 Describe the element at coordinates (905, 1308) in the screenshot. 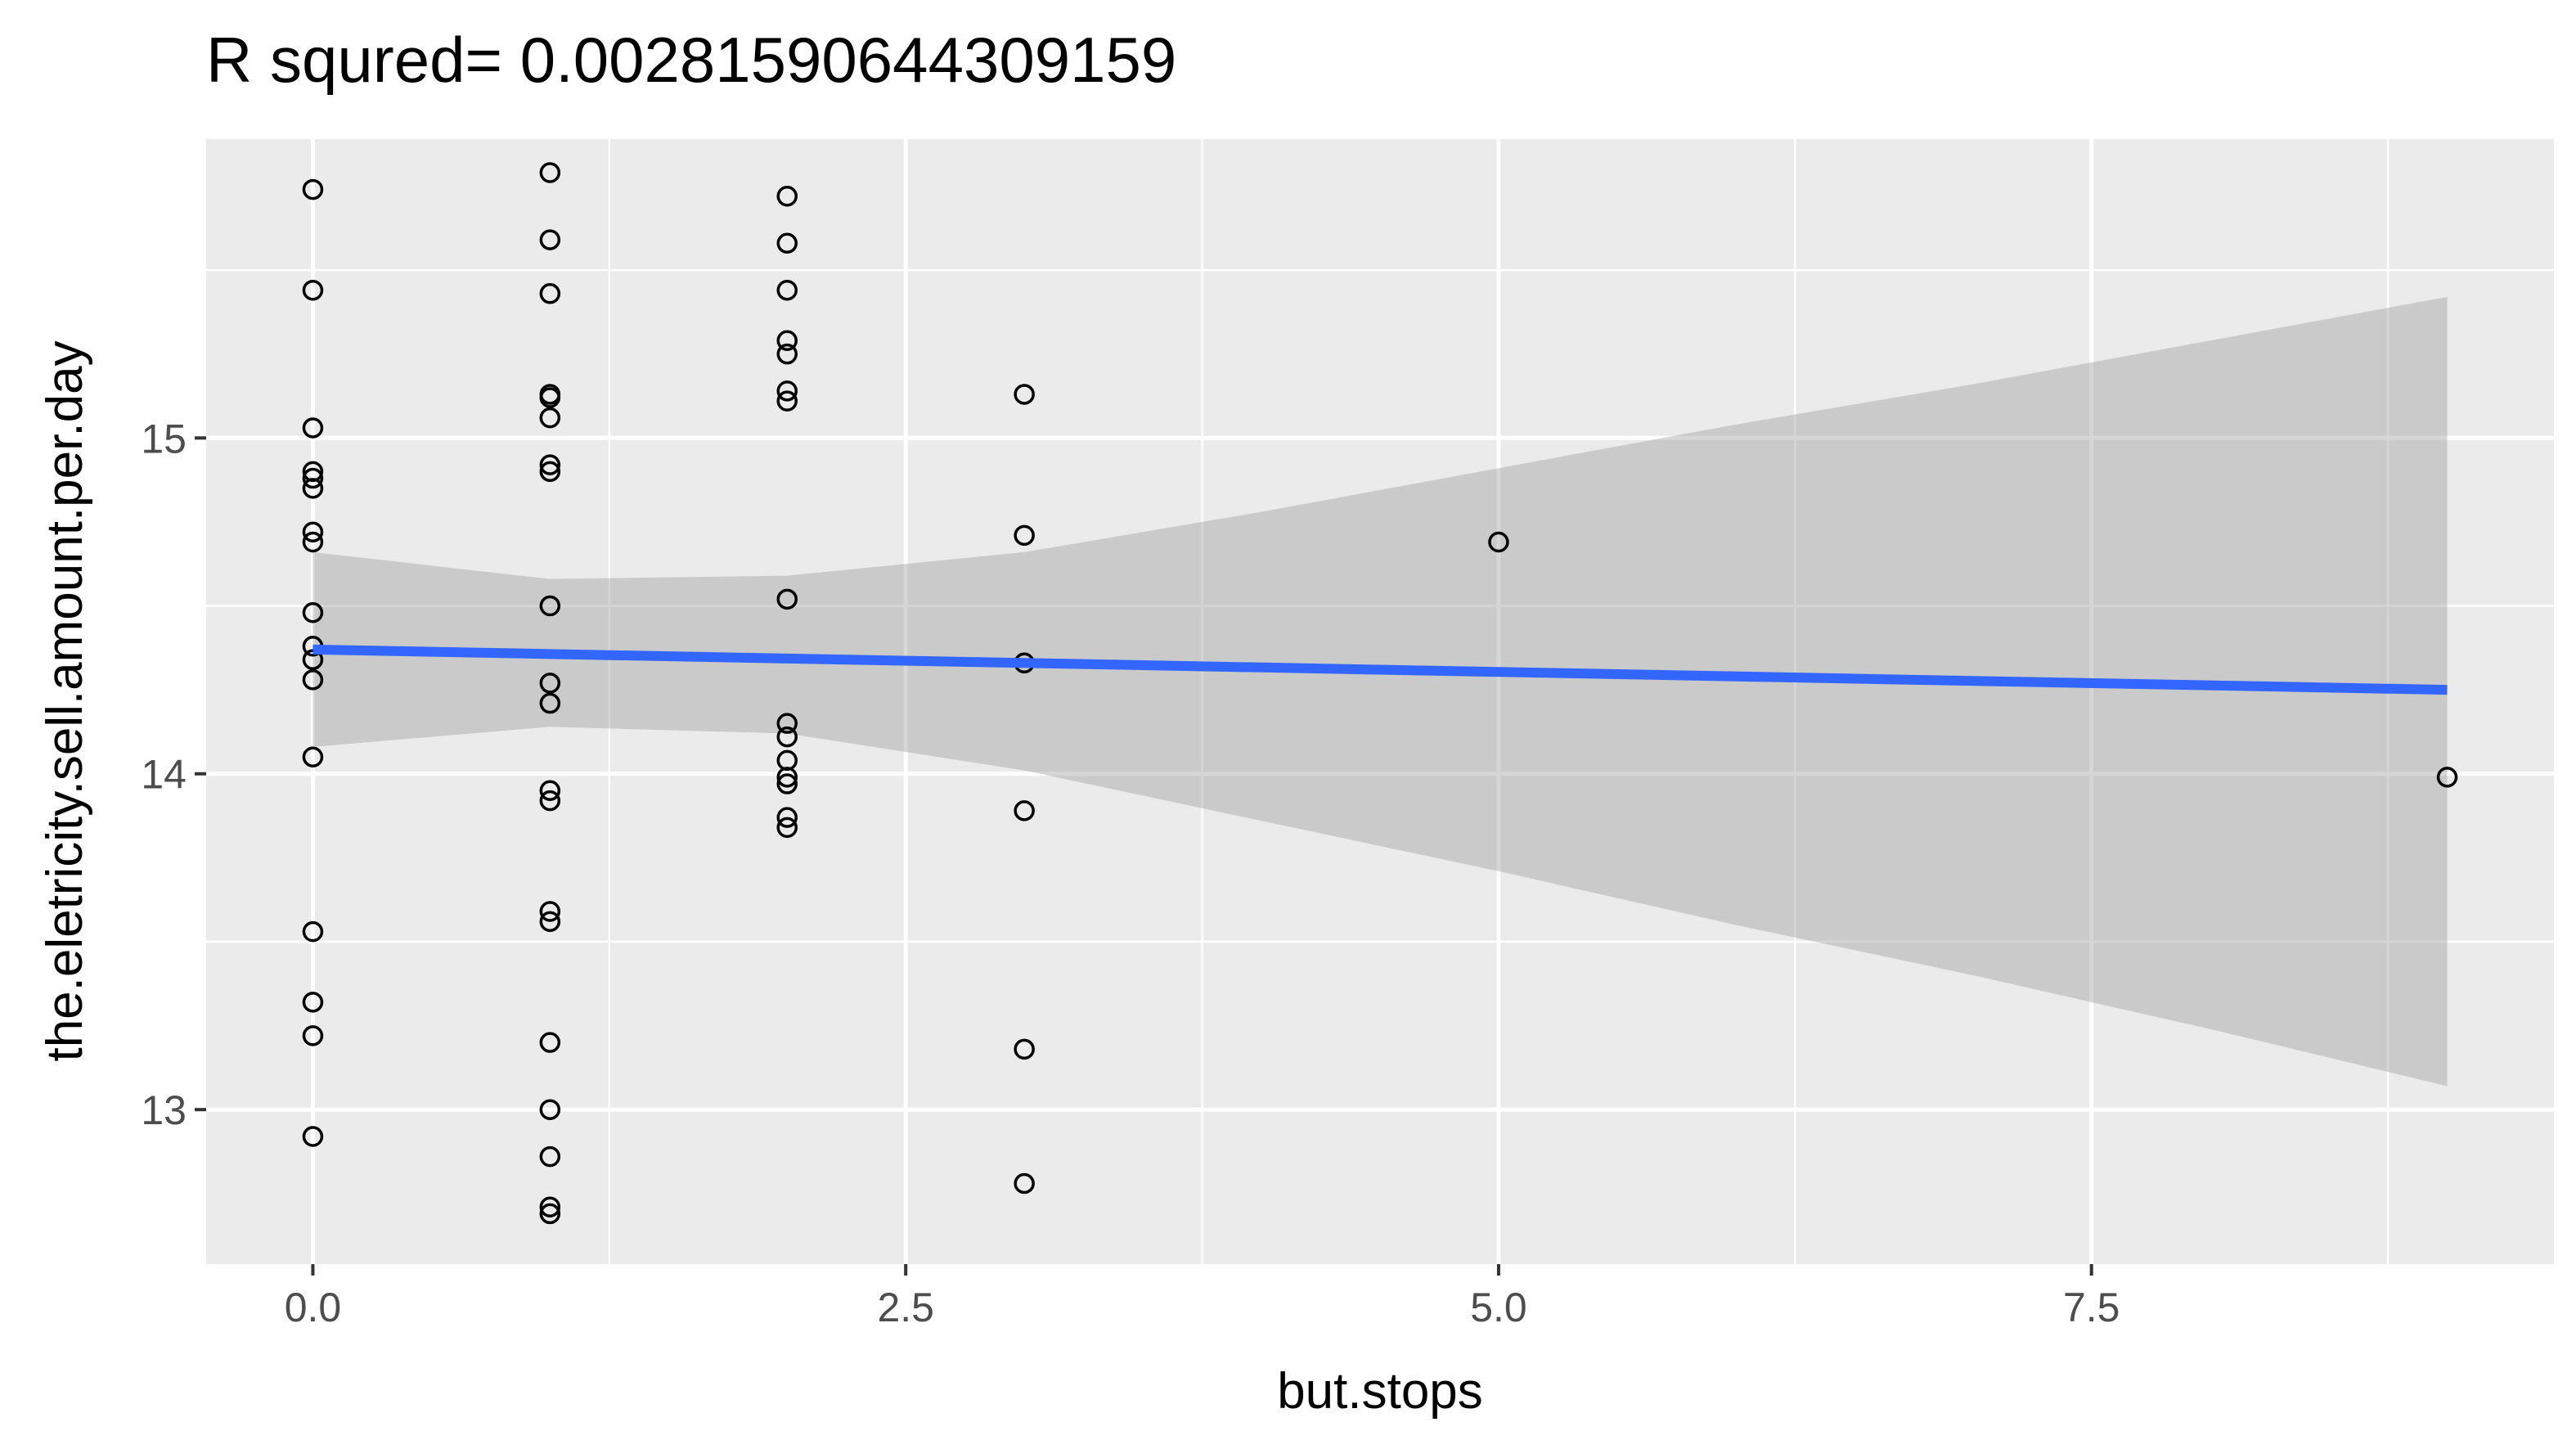

I see `x-tick-label: 2.5` at that location.